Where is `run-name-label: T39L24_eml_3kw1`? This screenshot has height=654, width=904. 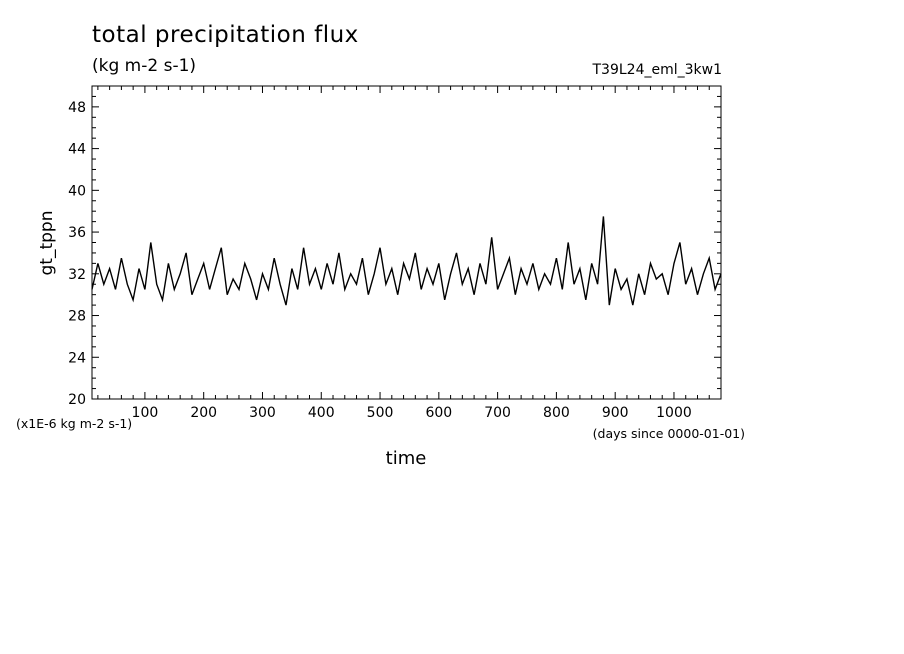 run-name-label: T39L24_eml_3kw1 is located at coordinates (657, 70).